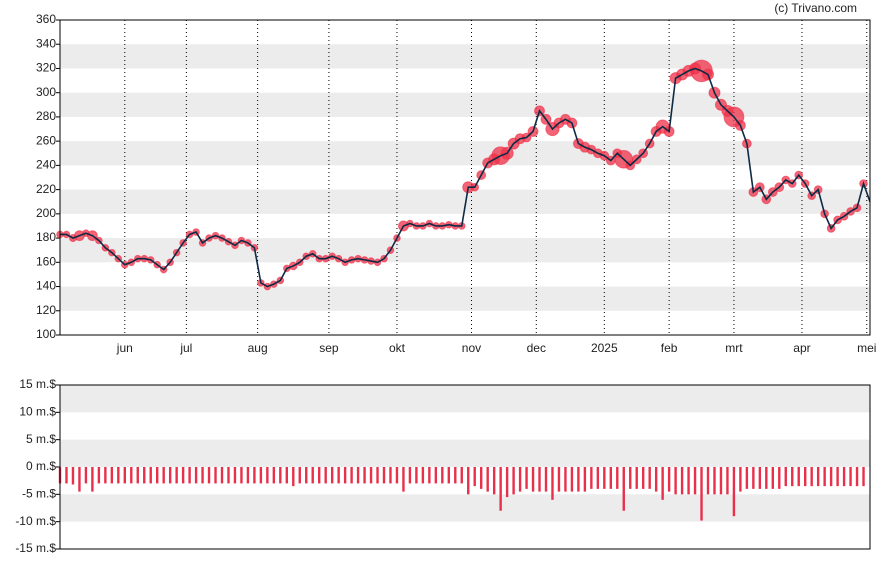  What do you see at coordinates (329, 348) in the screenshot?
I see `x-tick-label: sep` at bounding box center [329, 348].